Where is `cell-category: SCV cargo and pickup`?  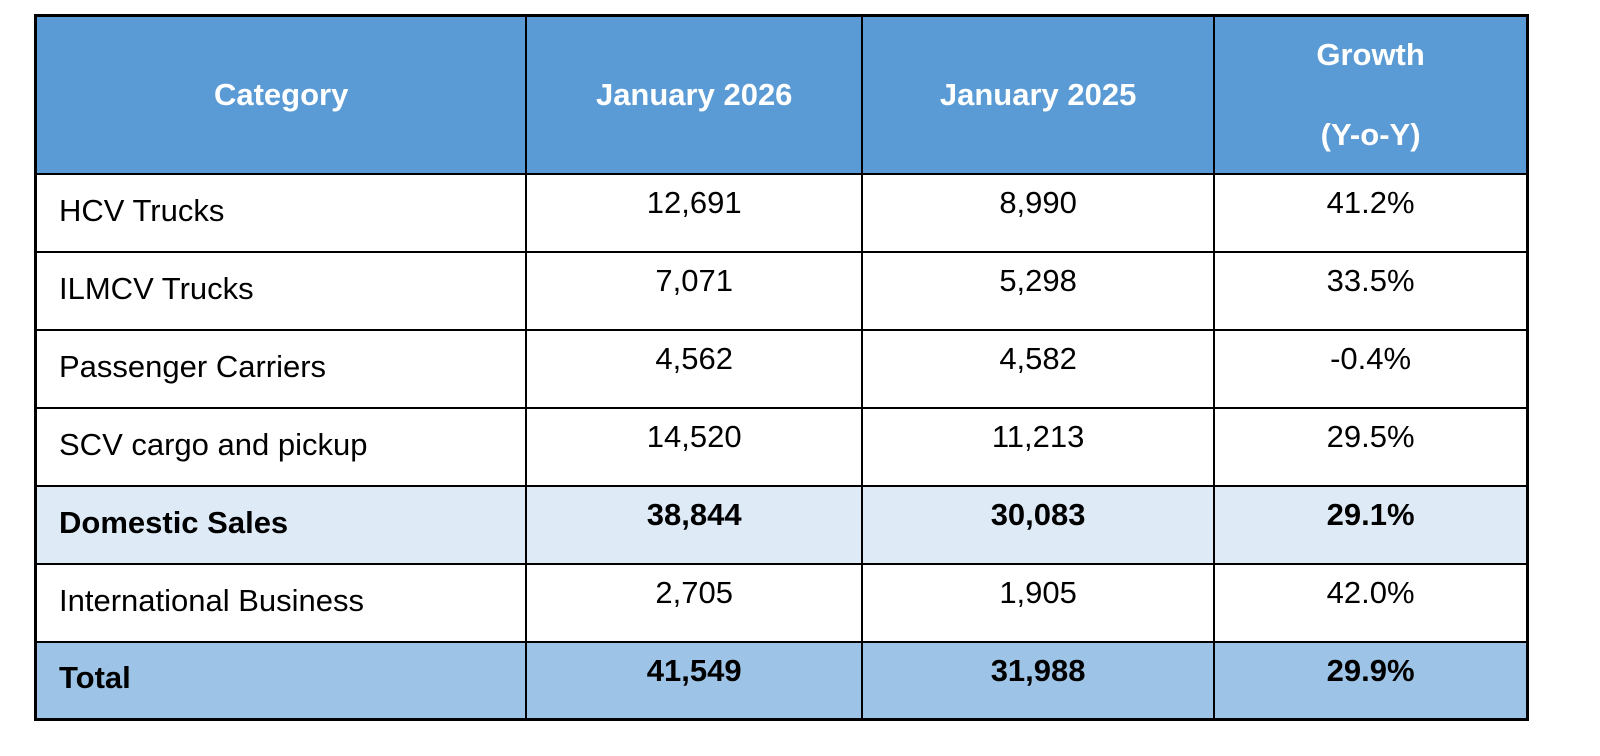 cell-category: SCV cargo and pickup is located at coordinates (281, 446).